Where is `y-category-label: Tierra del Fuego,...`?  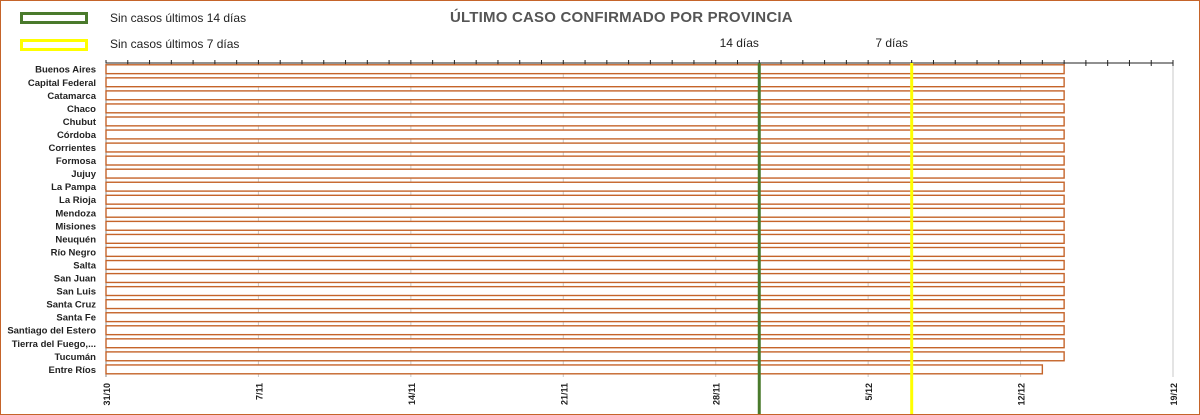
y-category-label: Tierra del Fuego,... is located at coordinates (54, 344).